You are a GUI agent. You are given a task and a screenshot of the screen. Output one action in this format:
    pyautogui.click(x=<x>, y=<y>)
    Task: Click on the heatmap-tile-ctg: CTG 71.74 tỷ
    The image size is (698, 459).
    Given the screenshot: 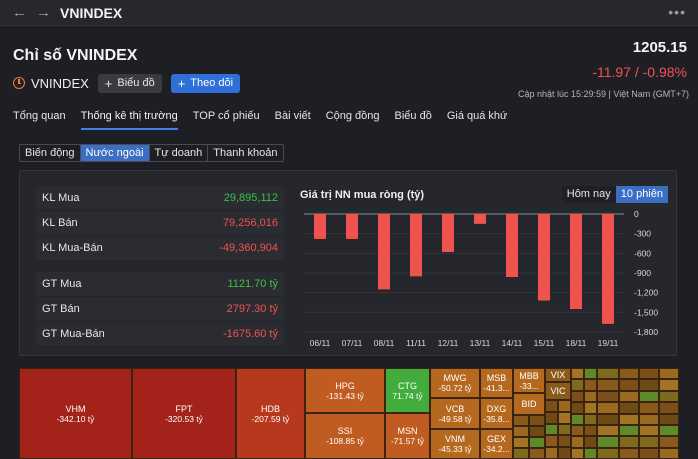 What is the action you would take?
    pyautogui.click(x=407, y=390)
    